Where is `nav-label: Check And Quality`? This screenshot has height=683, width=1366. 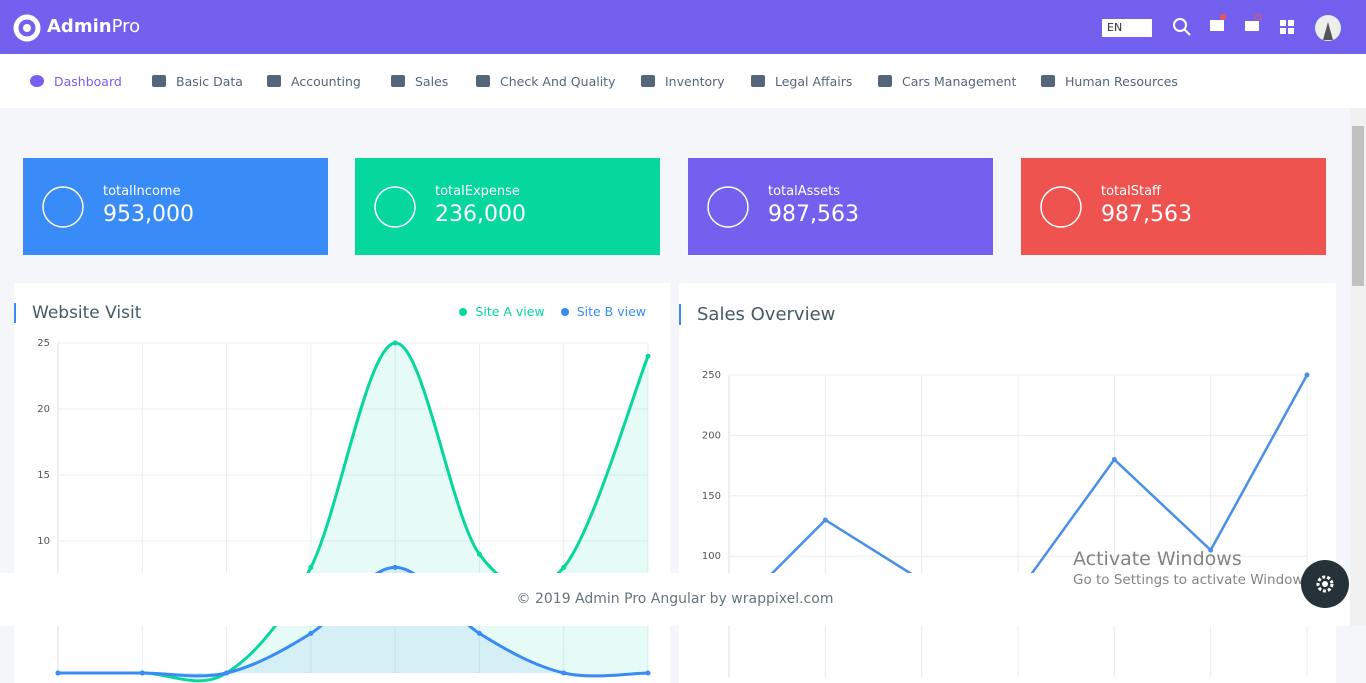
nav-label: Check And Quality is located at coordinates (558, 81).